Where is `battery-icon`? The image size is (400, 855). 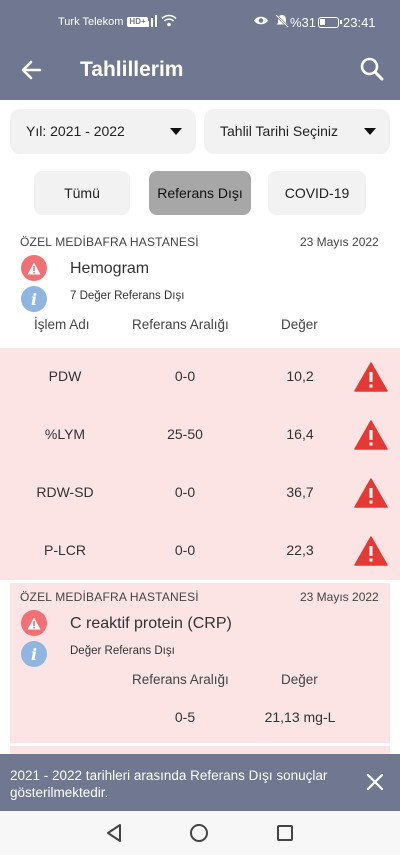
battery-icon is located at coordinates (330, 22).